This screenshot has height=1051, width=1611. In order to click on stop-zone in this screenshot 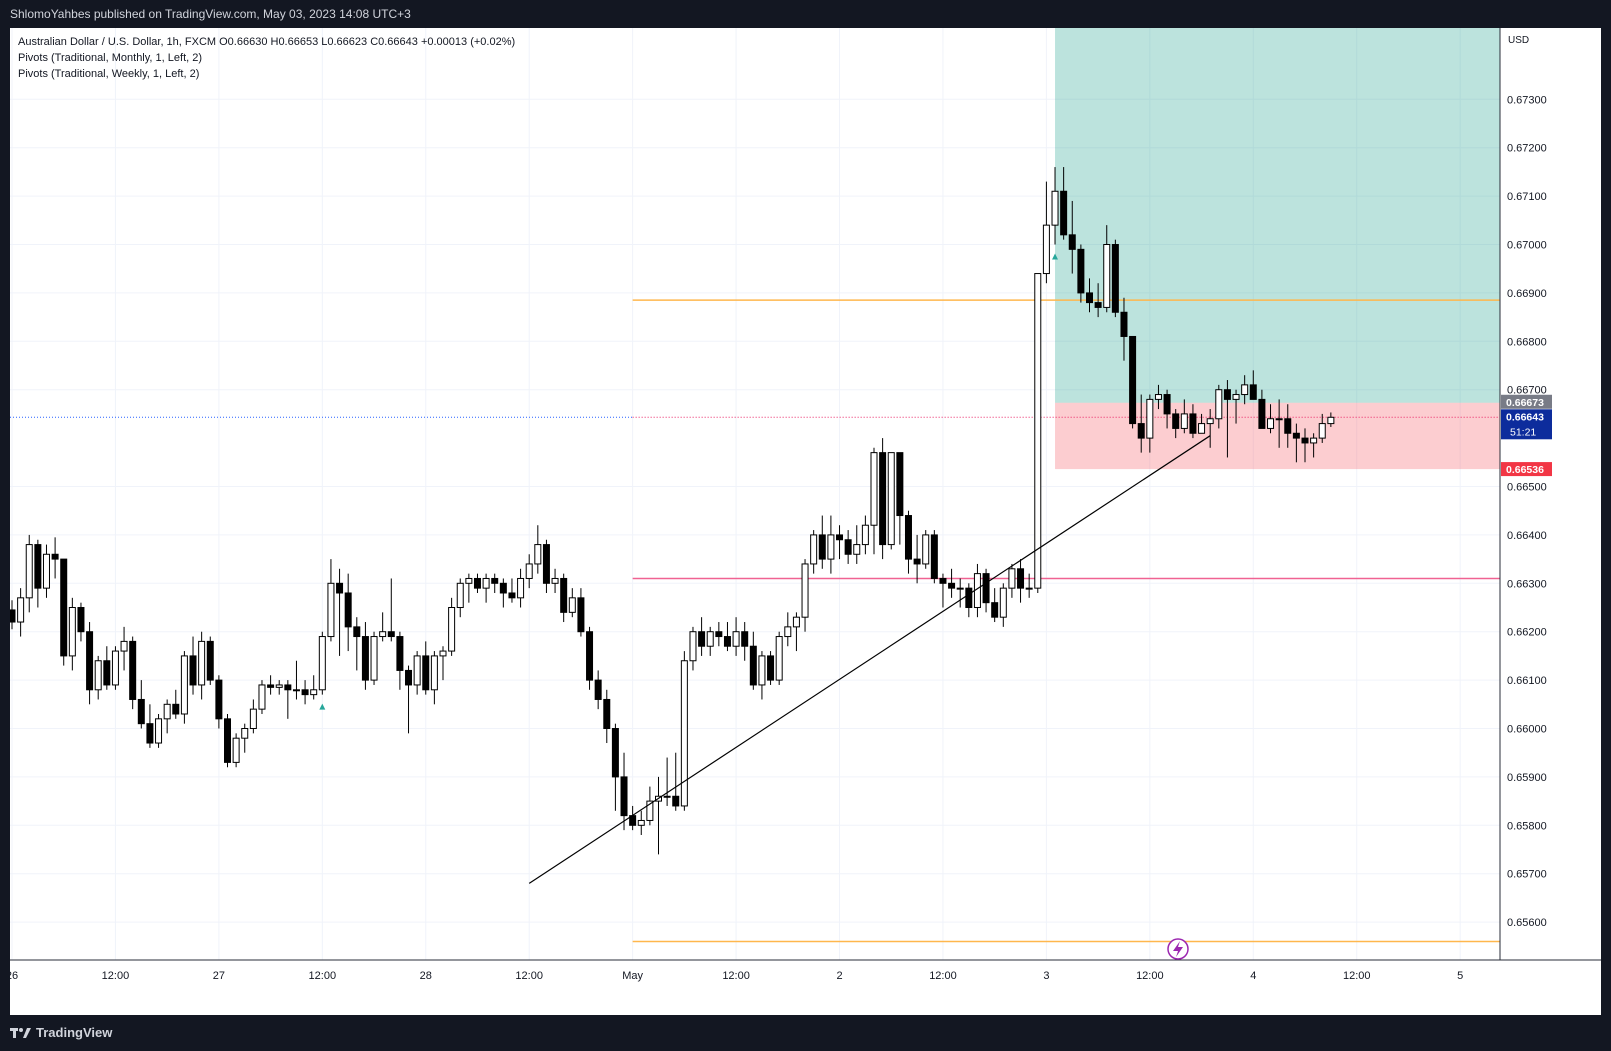, I will do `click(1277, 436)`.